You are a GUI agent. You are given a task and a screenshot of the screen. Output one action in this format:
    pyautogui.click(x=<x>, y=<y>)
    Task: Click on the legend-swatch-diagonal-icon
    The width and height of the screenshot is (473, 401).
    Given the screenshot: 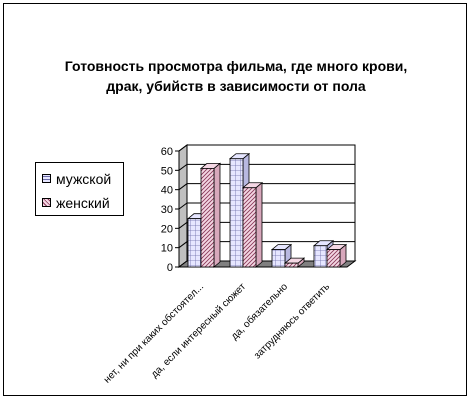 What is the action you would take?
    pyautogui.click(x=46, y=202)
    